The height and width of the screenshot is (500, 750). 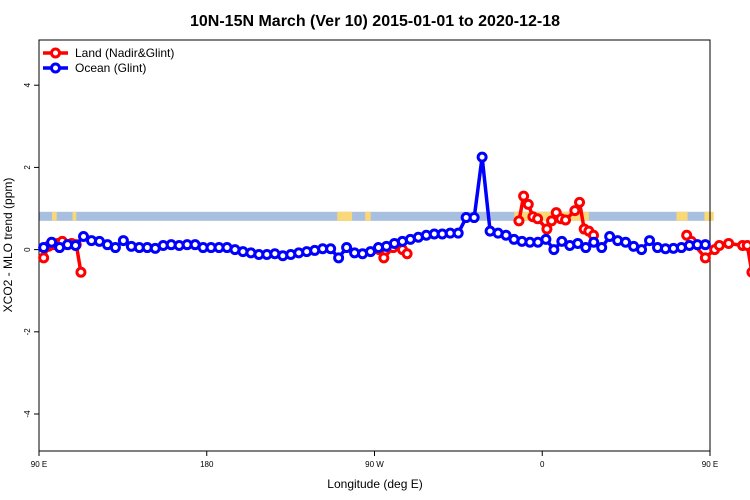 I want to click on legend-label: Land (Nadir&Glint), so click(x=124, y=53).